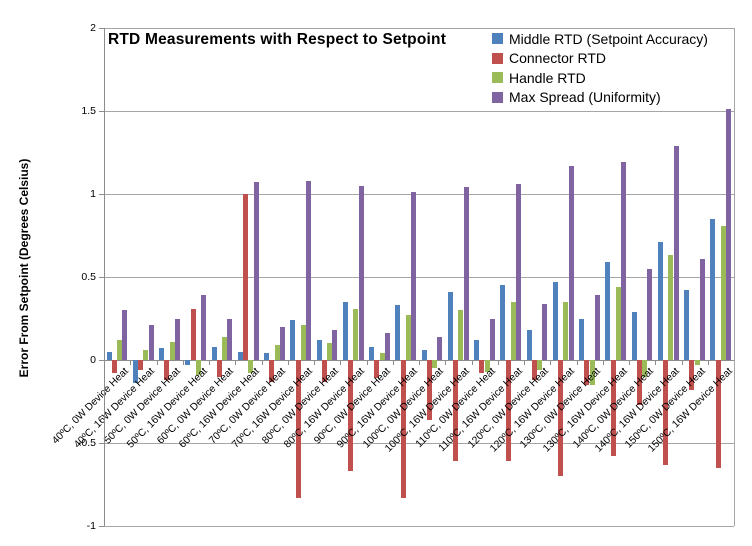  Describe the element at coordinates (585, 97) in the screenshot. I see `legend-label: Max Spread (Uniformity)` at that location.